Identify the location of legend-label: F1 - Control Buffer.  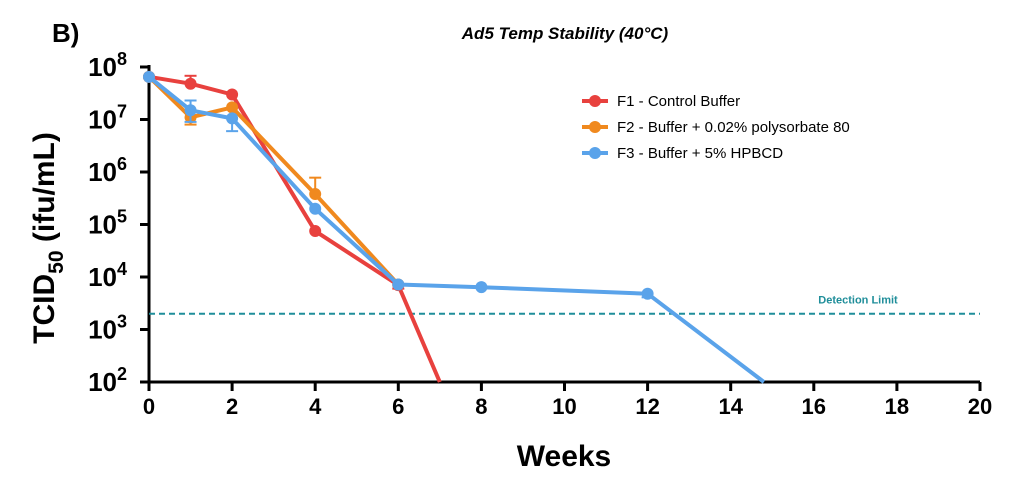
(678, 101).